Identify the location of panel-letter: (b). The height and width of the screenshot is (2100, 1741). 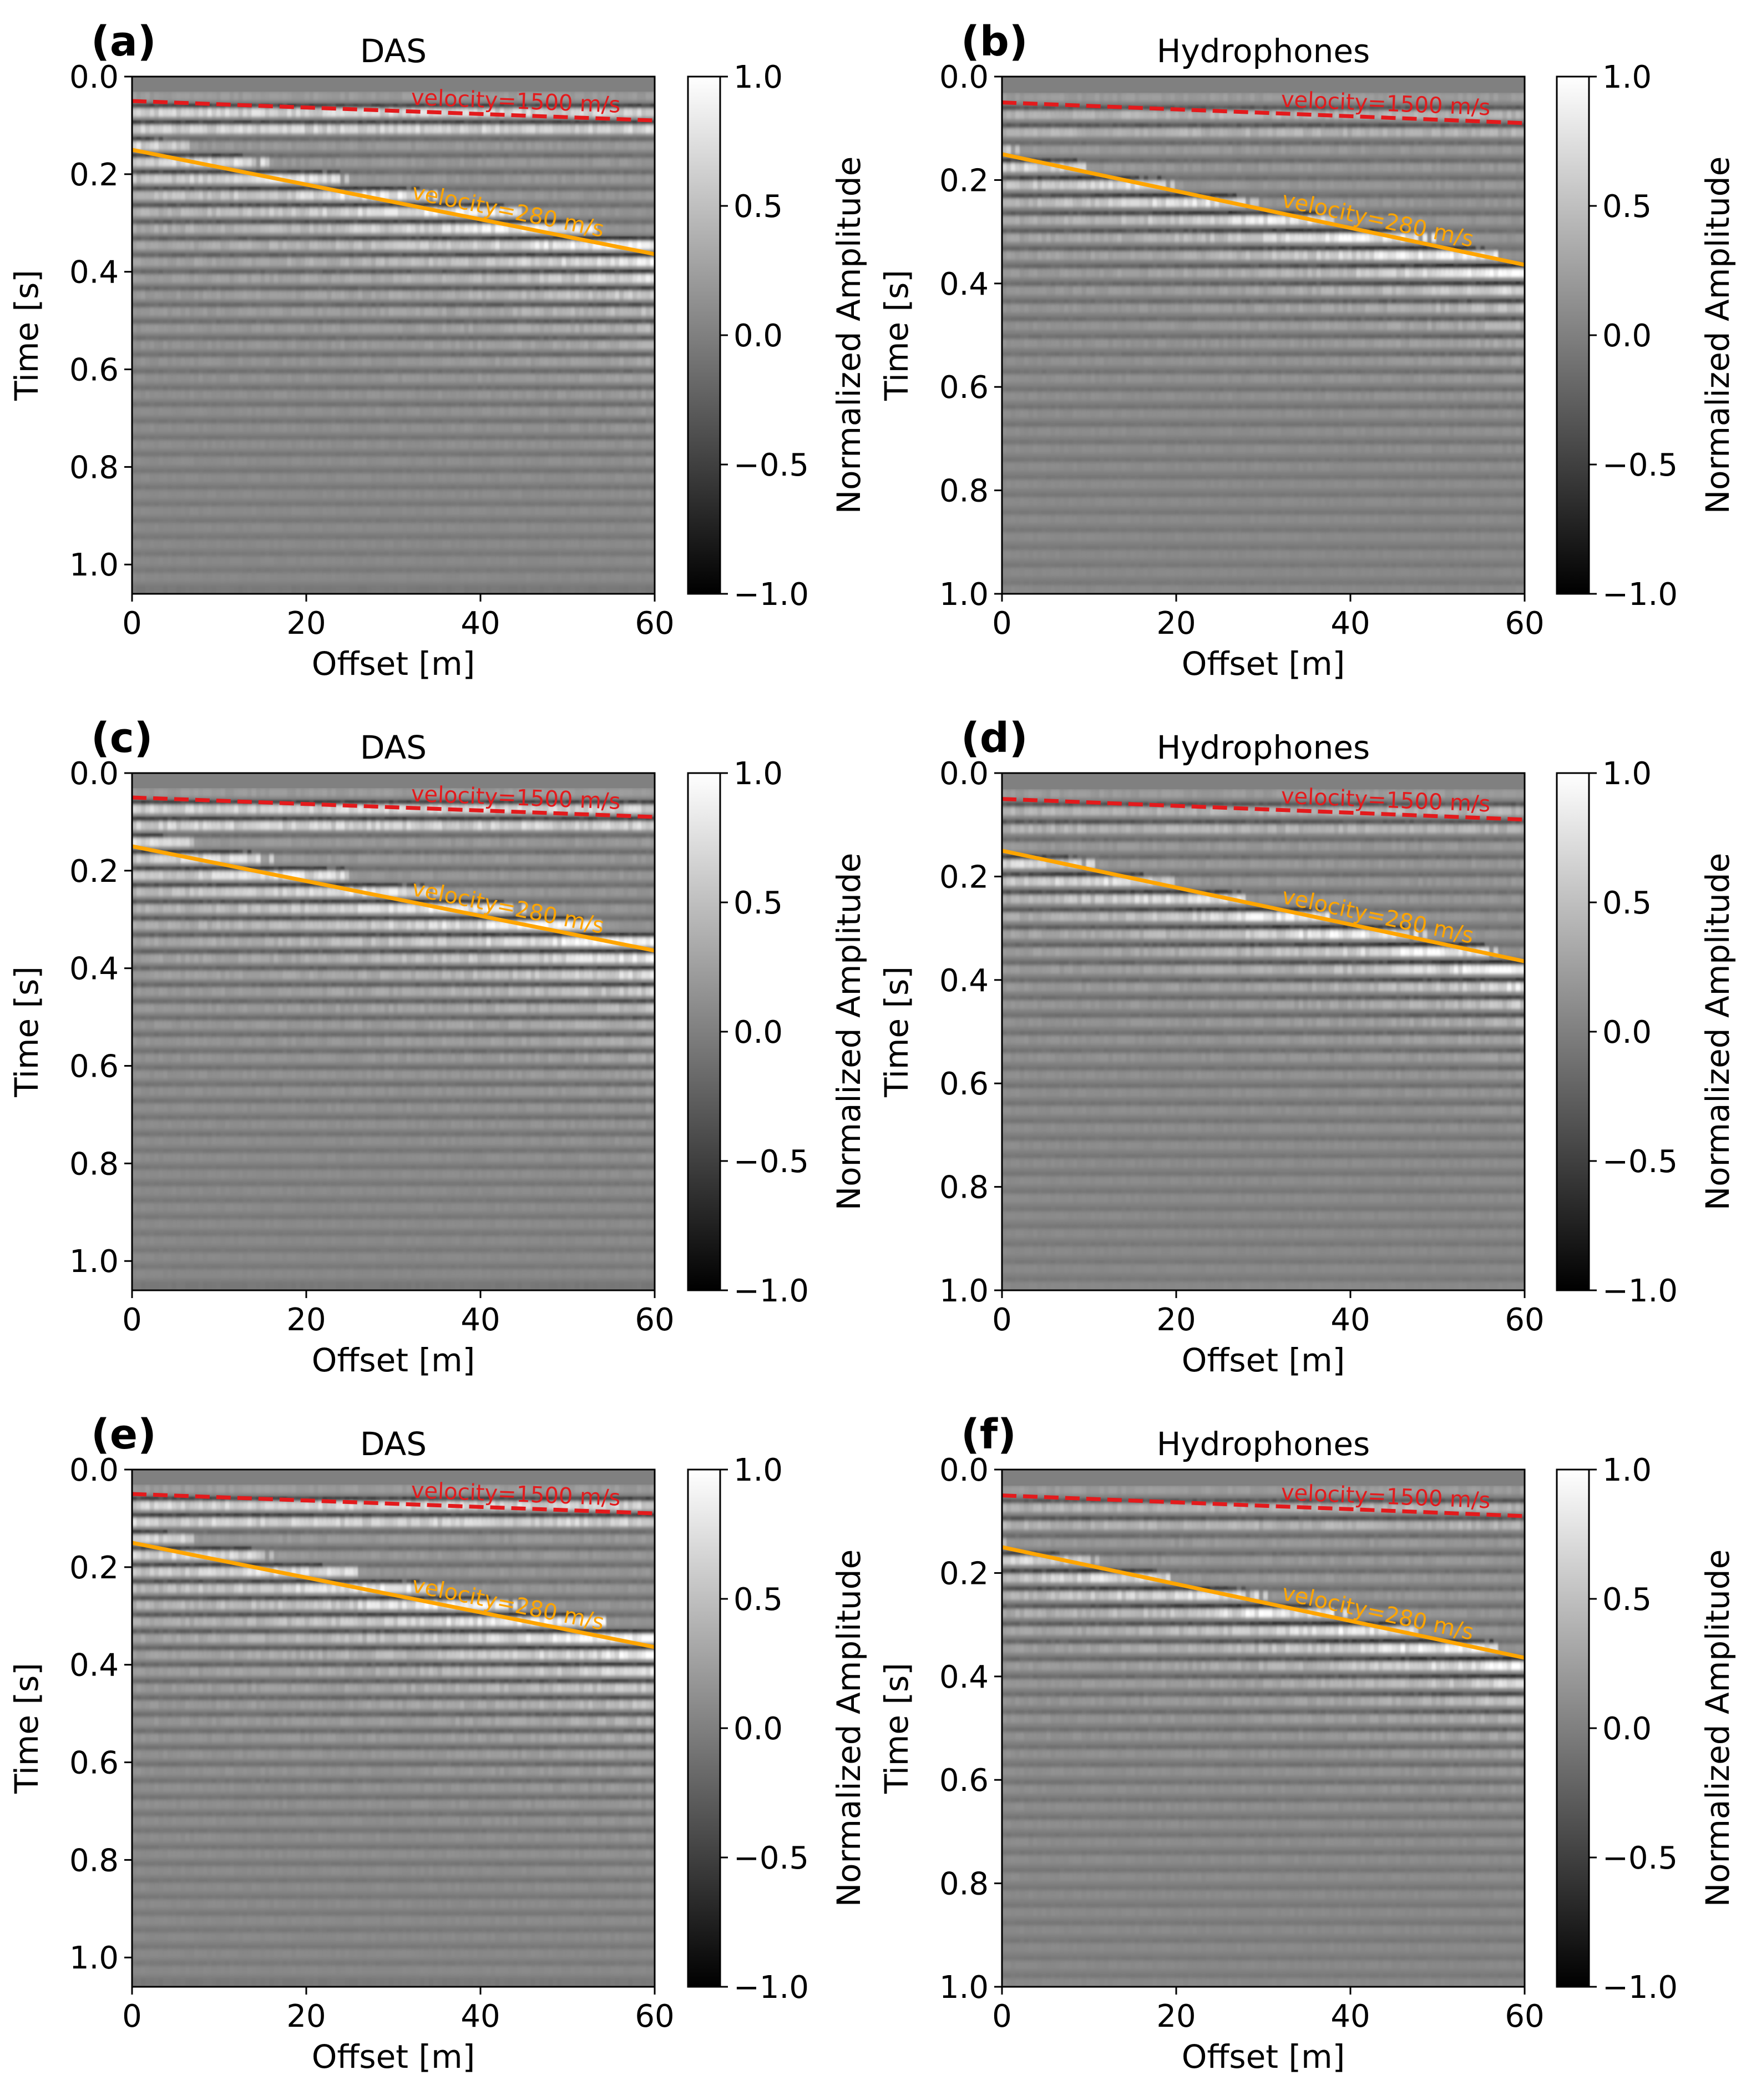
(994, 41).